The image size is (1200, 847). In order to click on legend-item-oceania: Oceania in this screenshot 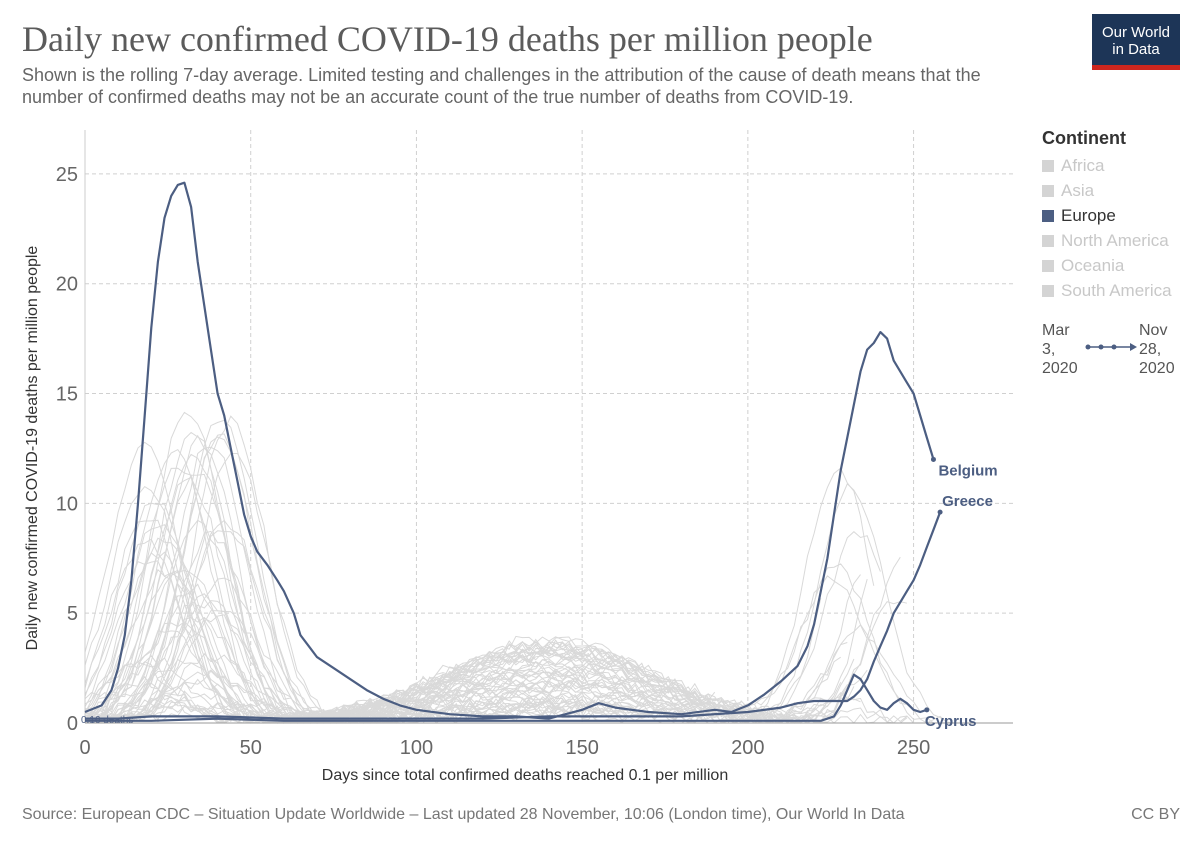, I will do `click(1083, 266)`.